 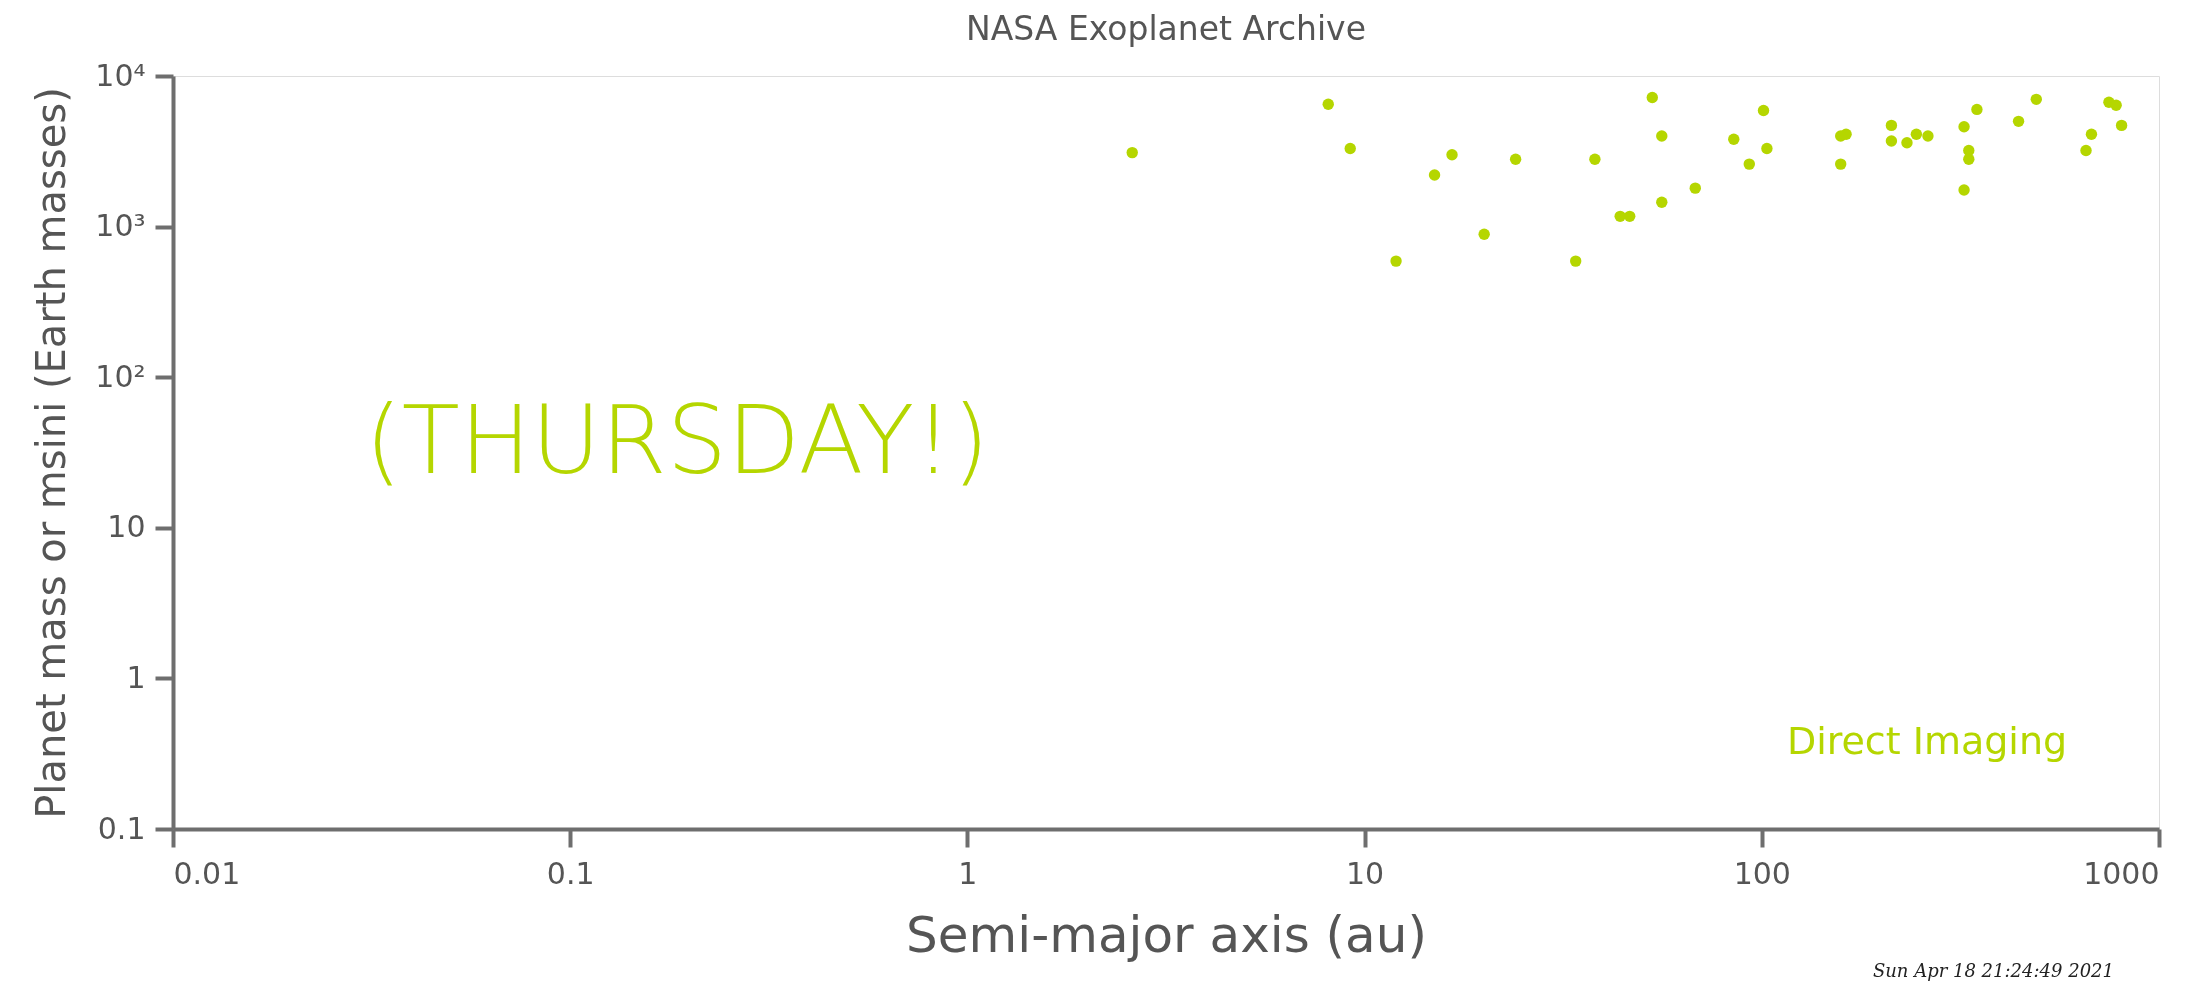 I want to click on y-tick-label: 10⁴, so click(x=120, y=75).